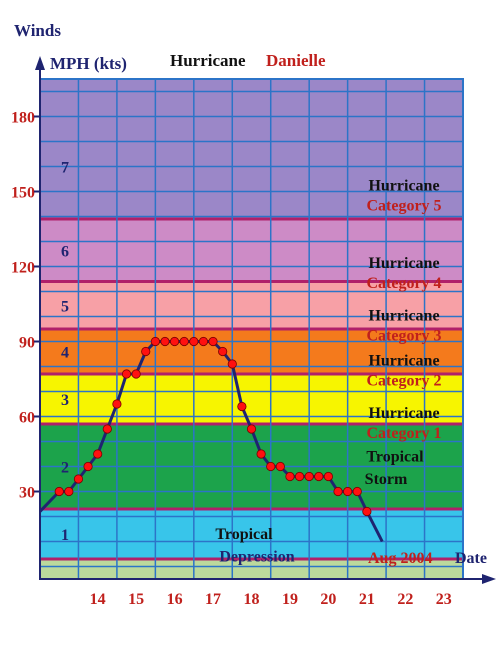 The width and height of the screenshot is (500, 647). I want to click on category-number: 4, so click(65, 353).